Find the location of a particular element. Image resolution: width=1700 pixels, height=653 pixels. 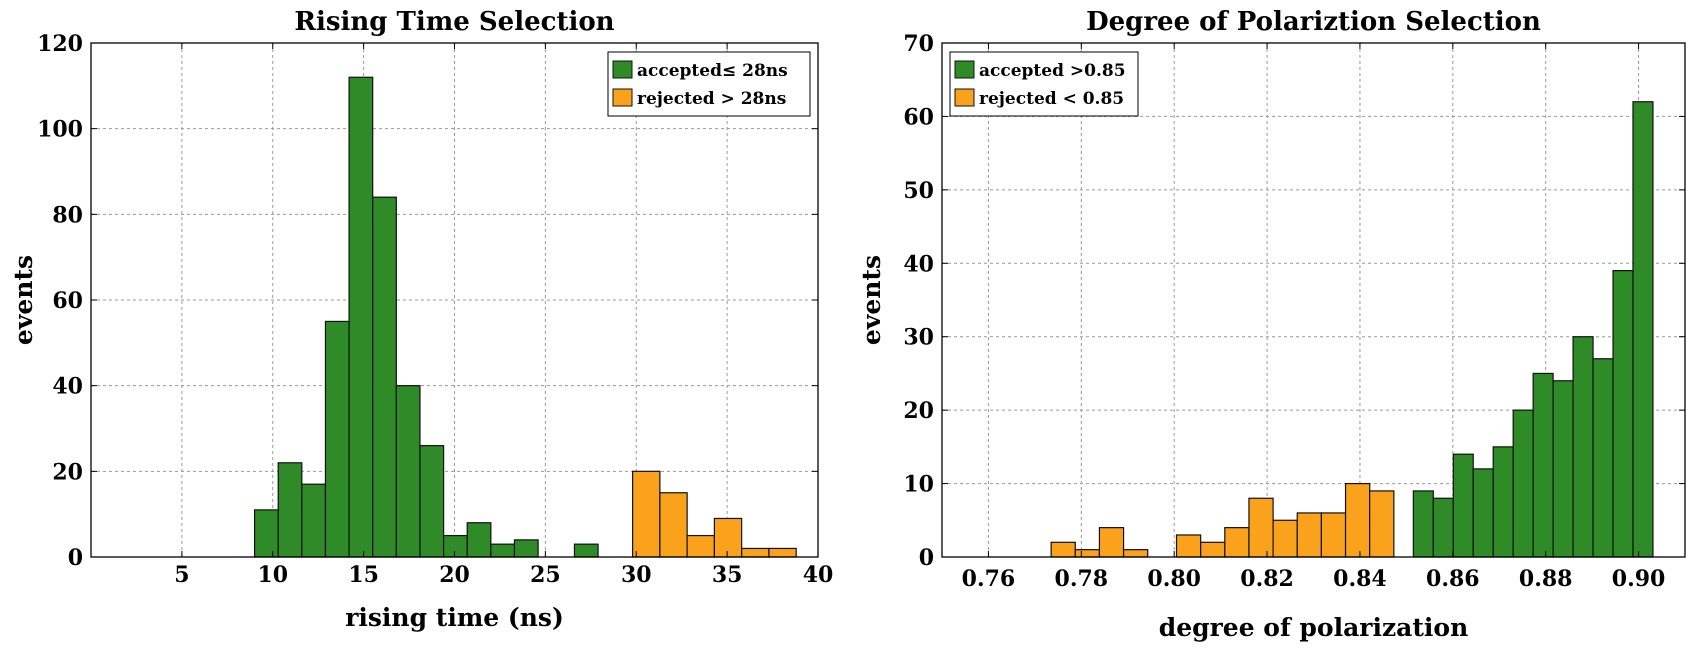

x-tick-label: 0.84 is located at coordinates (1360, 579).